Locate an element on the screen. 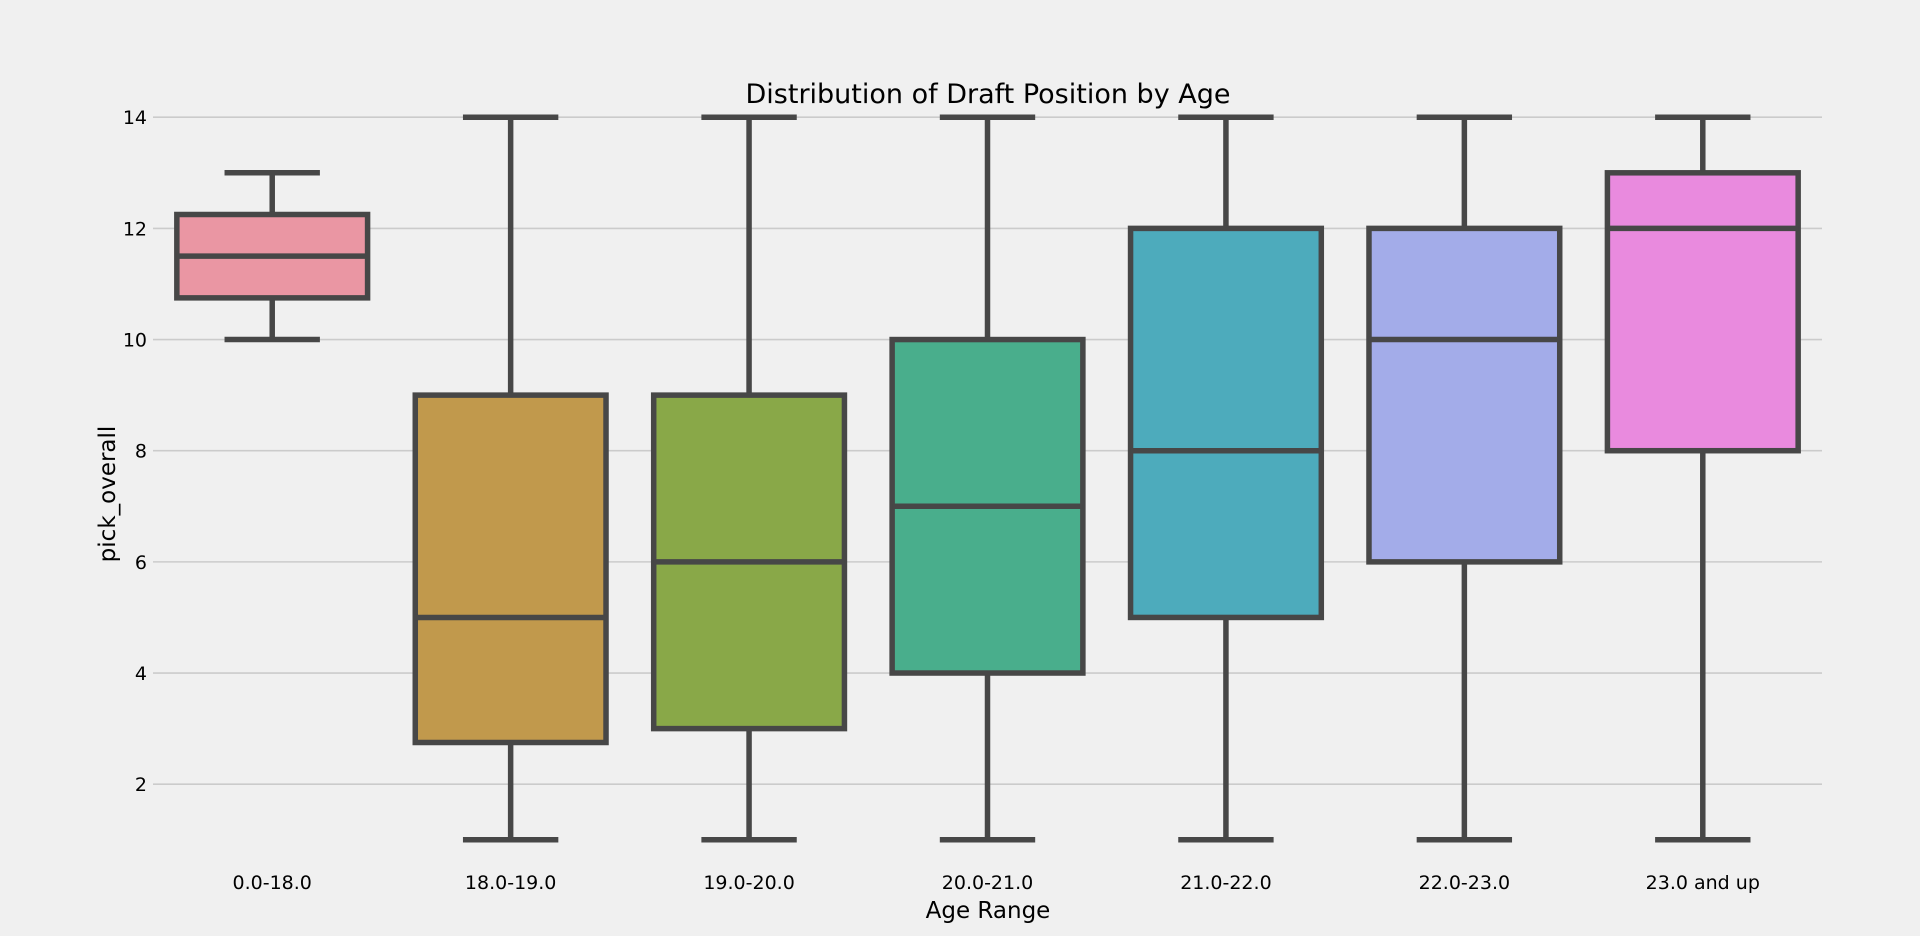 This screenshot has height=936, width=1920. y-tick-label: 2 is located at coordinates (141, 785).